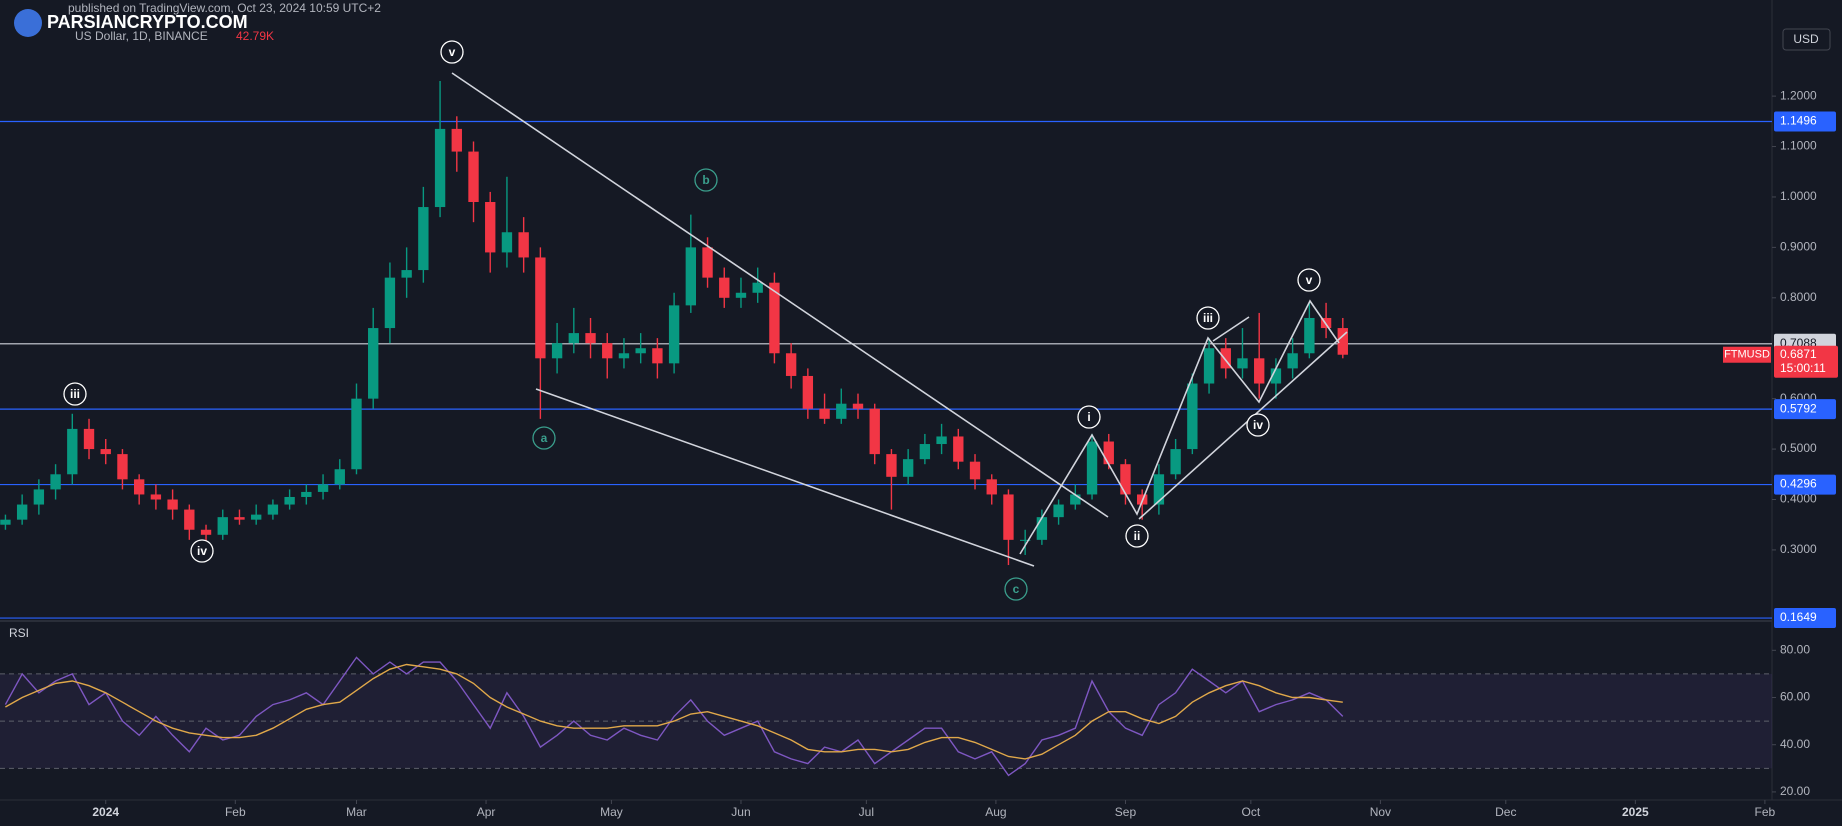 The width and height of the screenshot is (1842, 826). I want to click on rsi-y-tick-label: 20.00, so click(1795, 791).